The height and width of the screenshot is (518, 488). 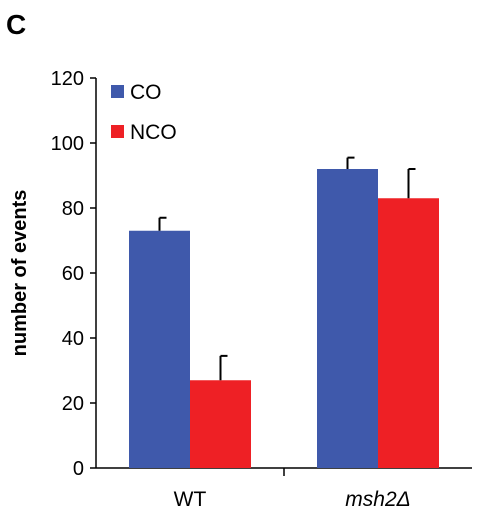 I want to click on y-tick-label: 20, so click(x=73, y=404).